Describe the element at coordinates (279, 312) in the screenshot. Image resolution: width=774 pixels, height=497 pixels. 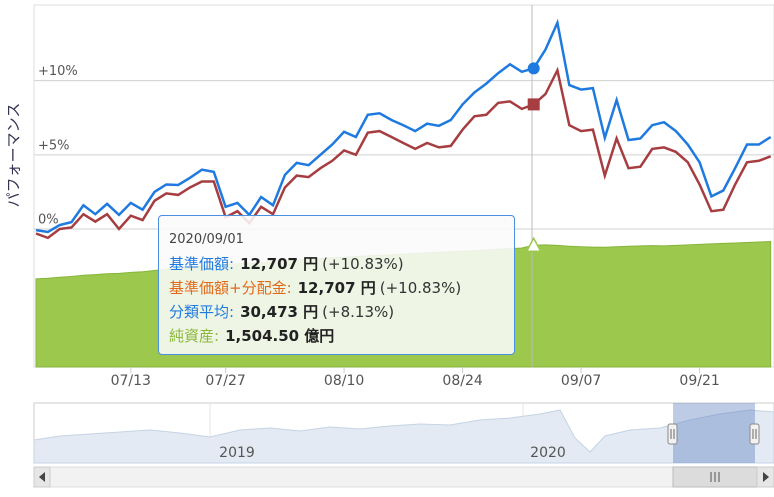
I see `tooltip-value: 30,473 円` at that location.